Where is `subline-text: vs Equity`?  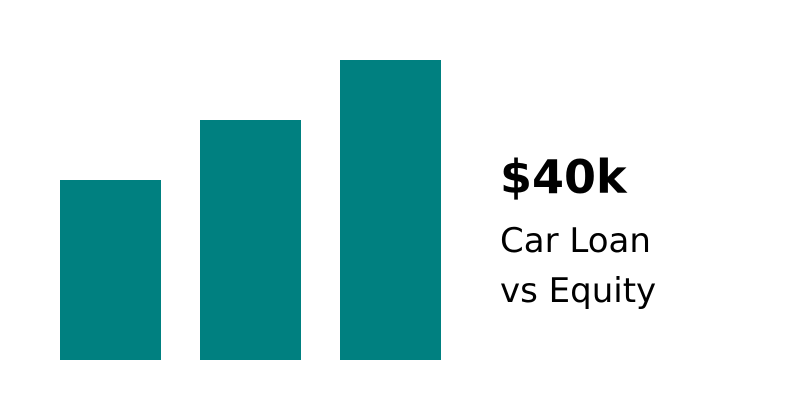 subline-text: vs Equity is located at coordinates (578, 291).